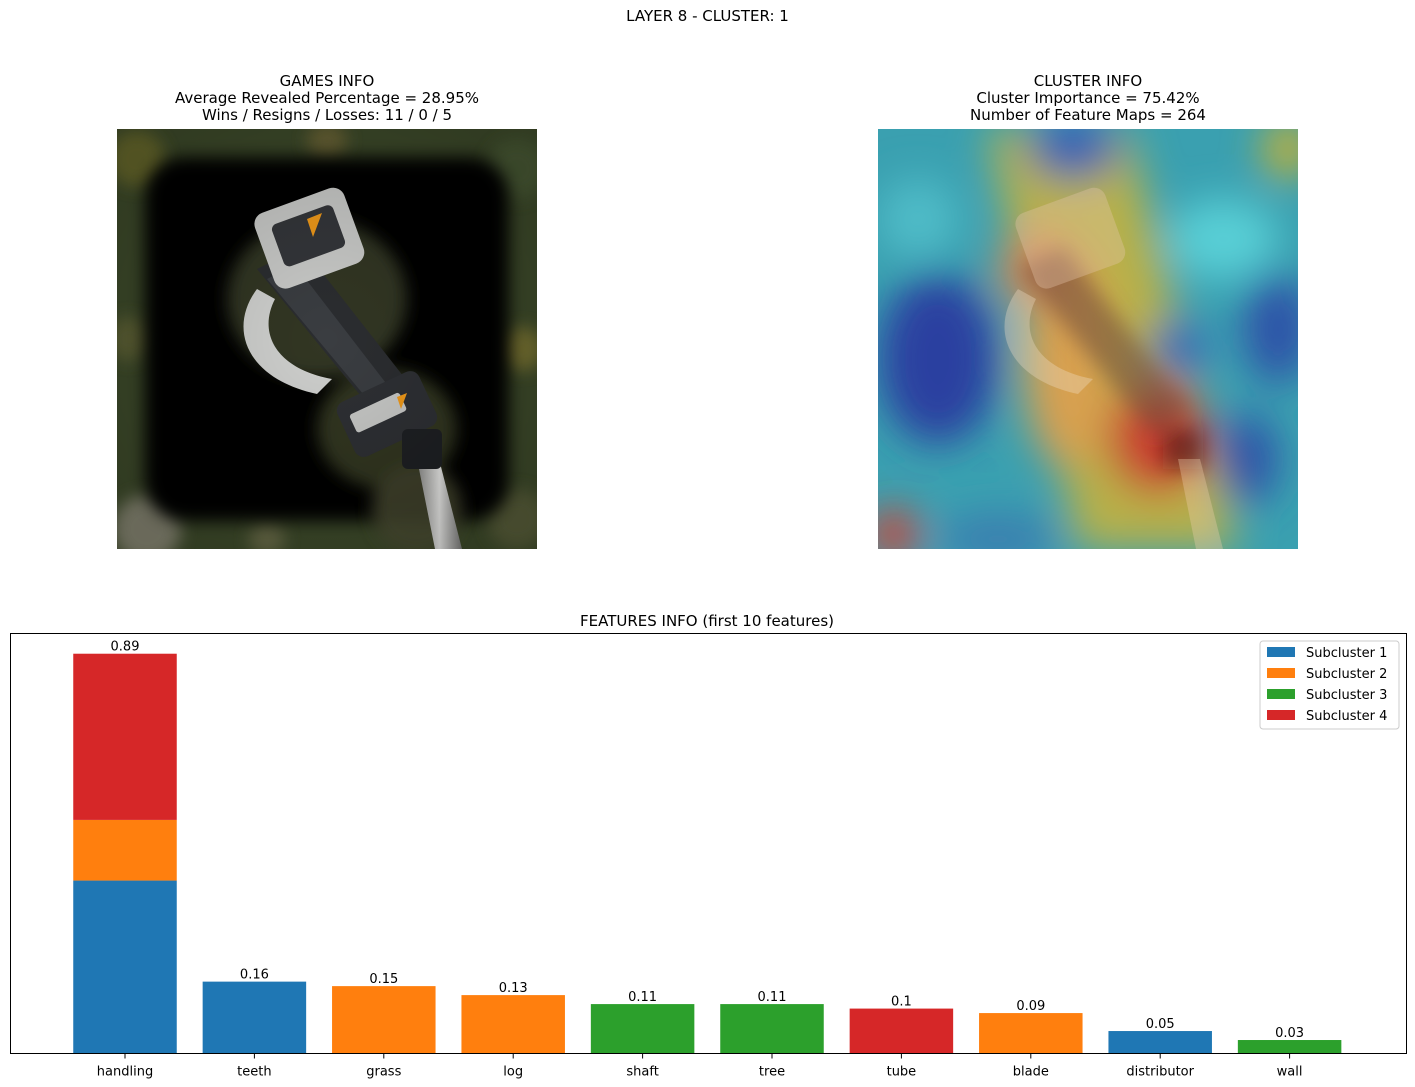 The height and width of the screenshot is (1087, 1415). I want to click on x-tick-label: grass, so click(383, 1072).